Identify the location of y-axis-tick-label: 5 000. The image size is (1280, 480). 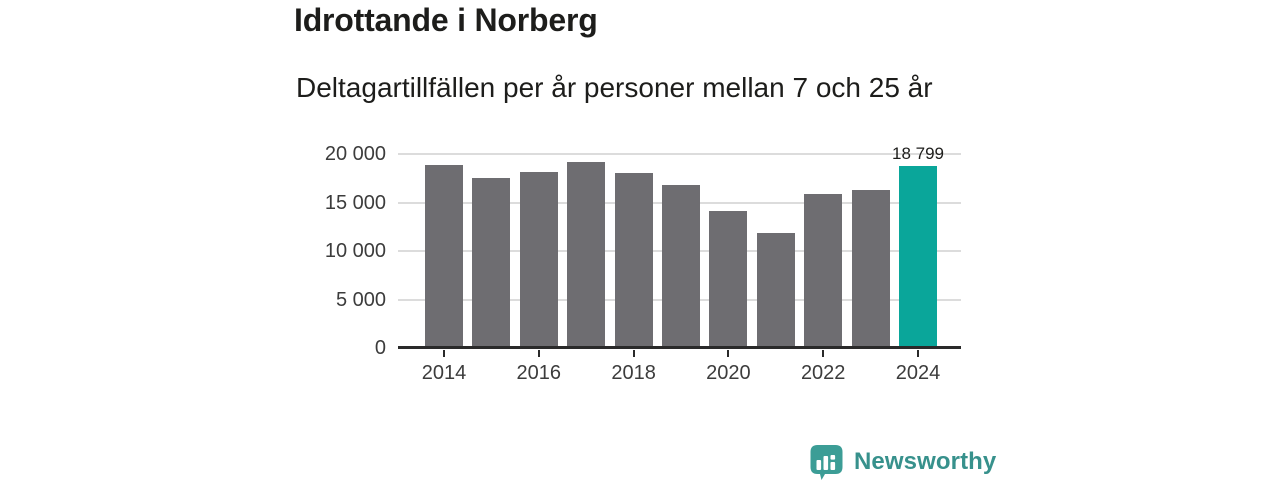
(360, 299).